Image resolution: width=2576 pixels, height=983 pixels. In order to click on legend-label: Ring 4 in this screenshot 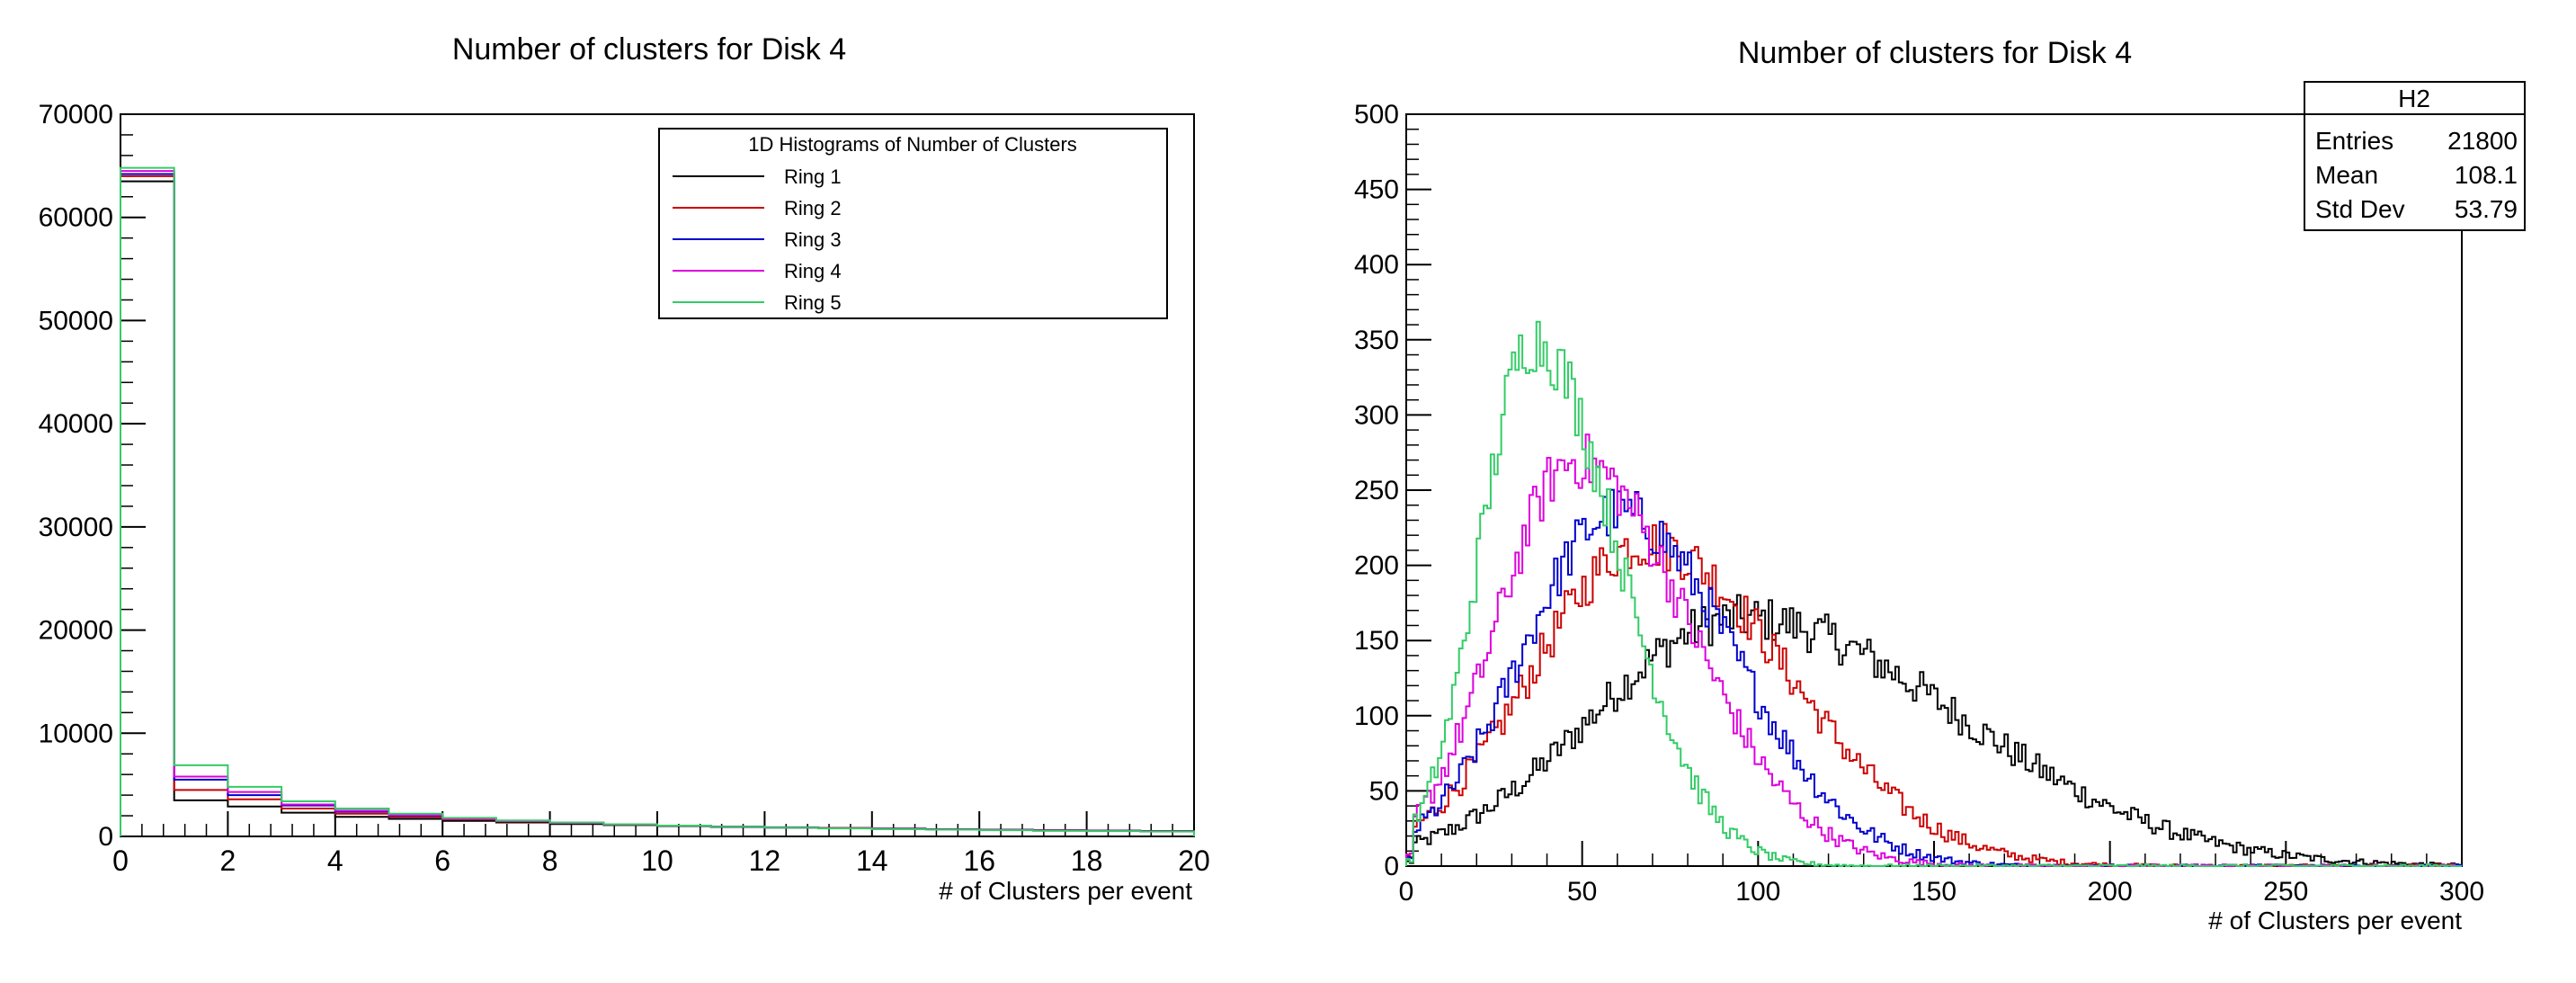, I will do `click(813, 271)`.